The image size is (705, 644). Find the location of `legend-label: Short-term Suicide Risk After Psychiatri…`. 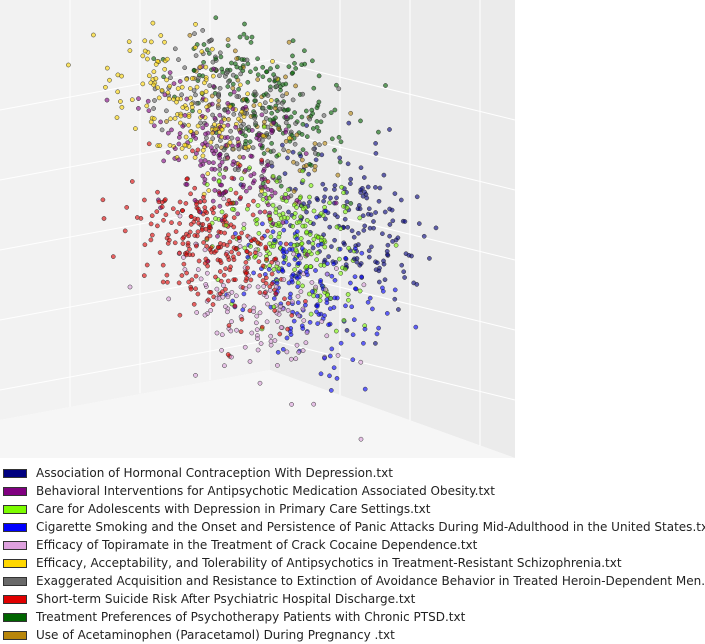

legend-label: Short-term Suicide Risk After Psychiatri… is located at coordinates (226, 599).